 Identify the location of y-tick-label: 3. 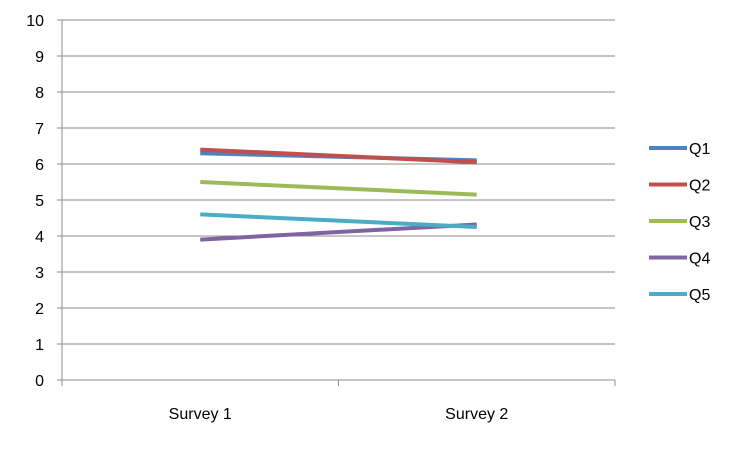
(39, 273).